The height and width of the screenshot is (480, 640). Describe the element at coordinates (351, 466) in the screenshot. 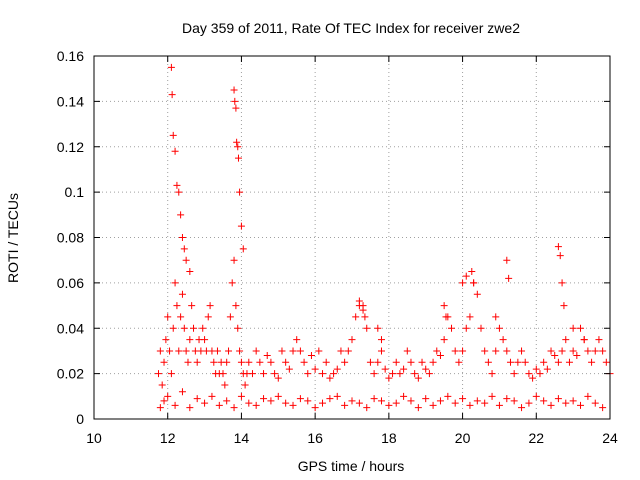

I see `x-axis-title: GPS time / hours` at that location.